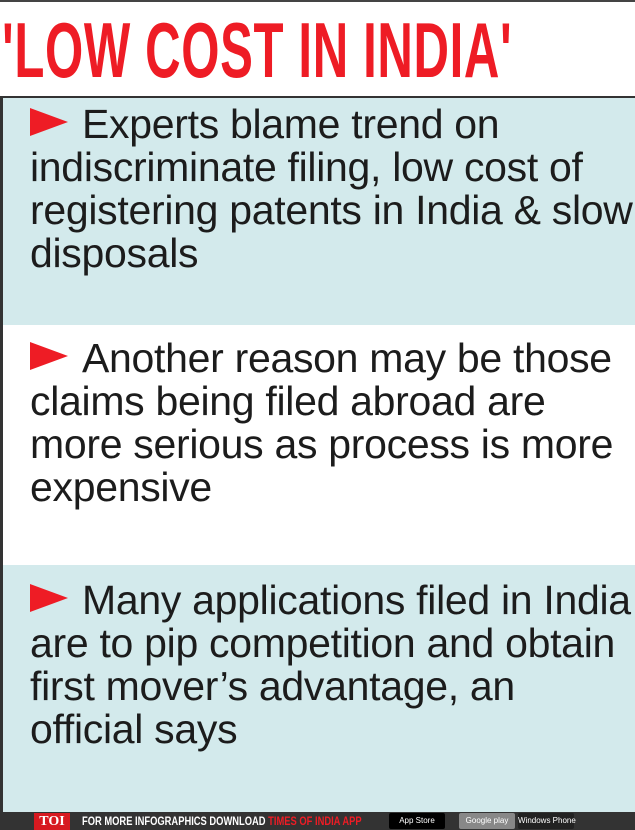 This screenshot has width=635, height=830. Describe the element at coordinates (315, 821) in the screenshot. I see `footer-app-name: TIMES OF INDIA APP` at that location.